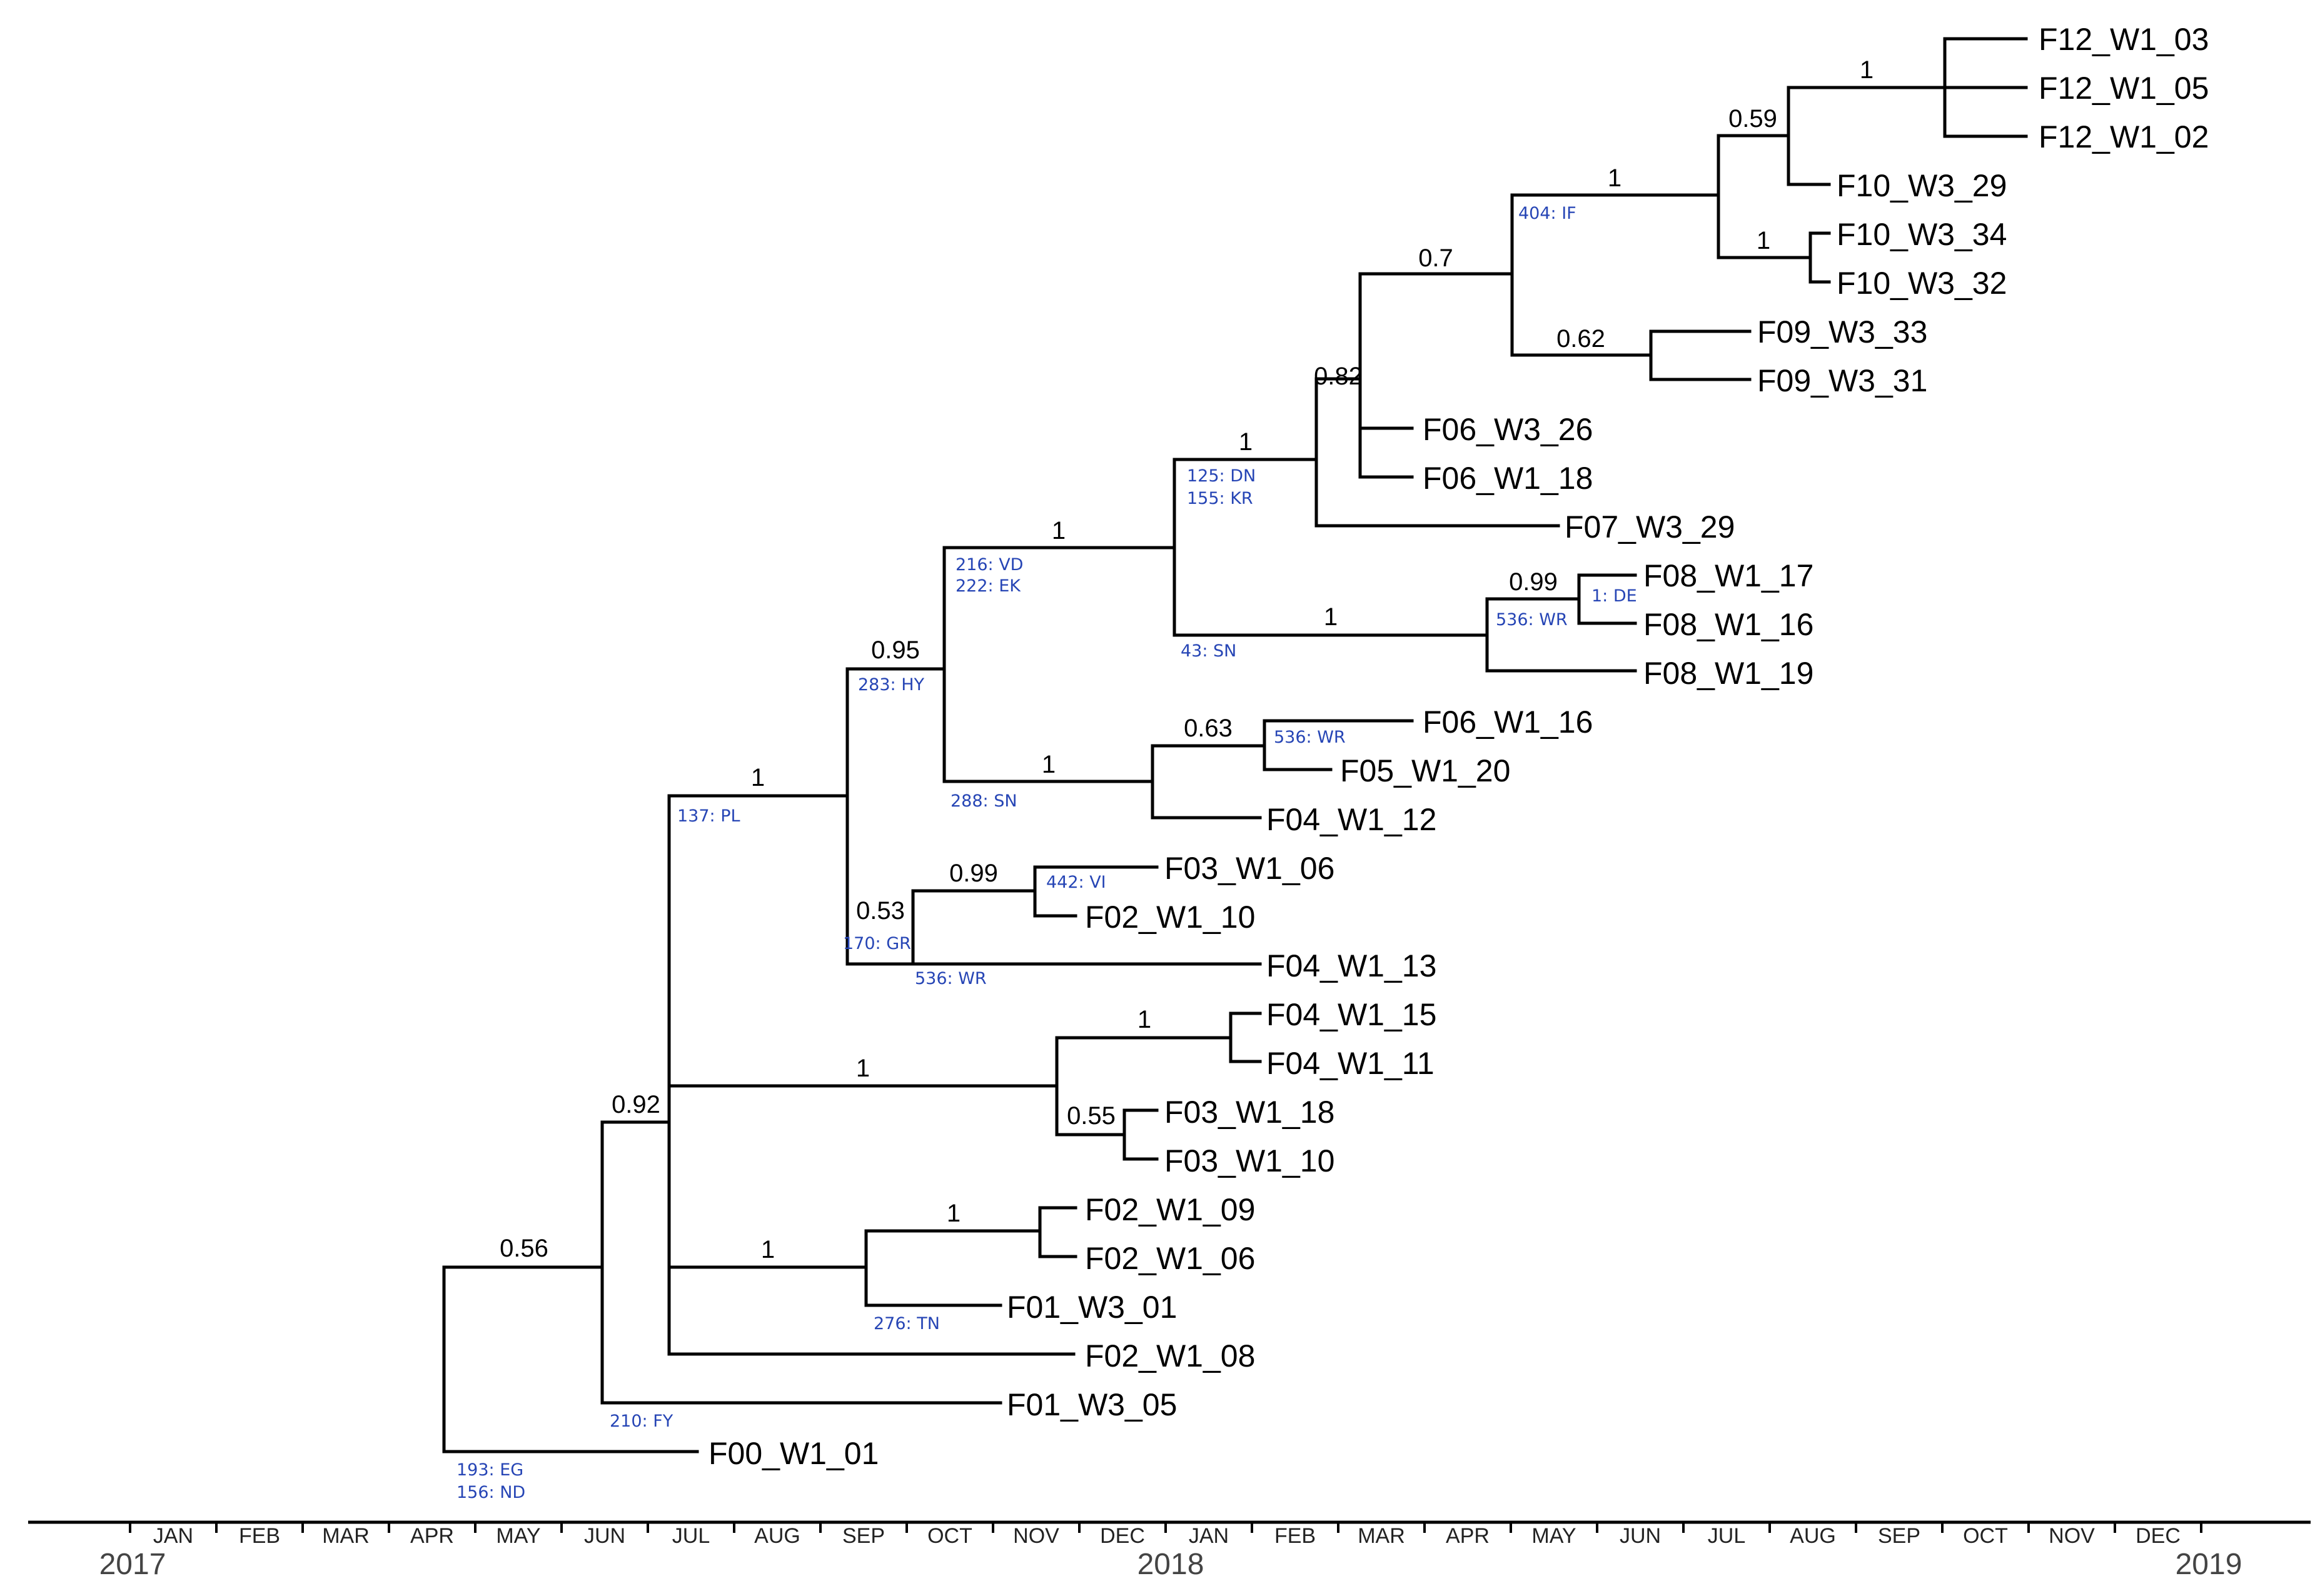 The width and height of the screenshot is (2320, 1596). Describe the element at coordinates (1435, 258) in the screenshot. I see `support-value: 0.7` at that location.